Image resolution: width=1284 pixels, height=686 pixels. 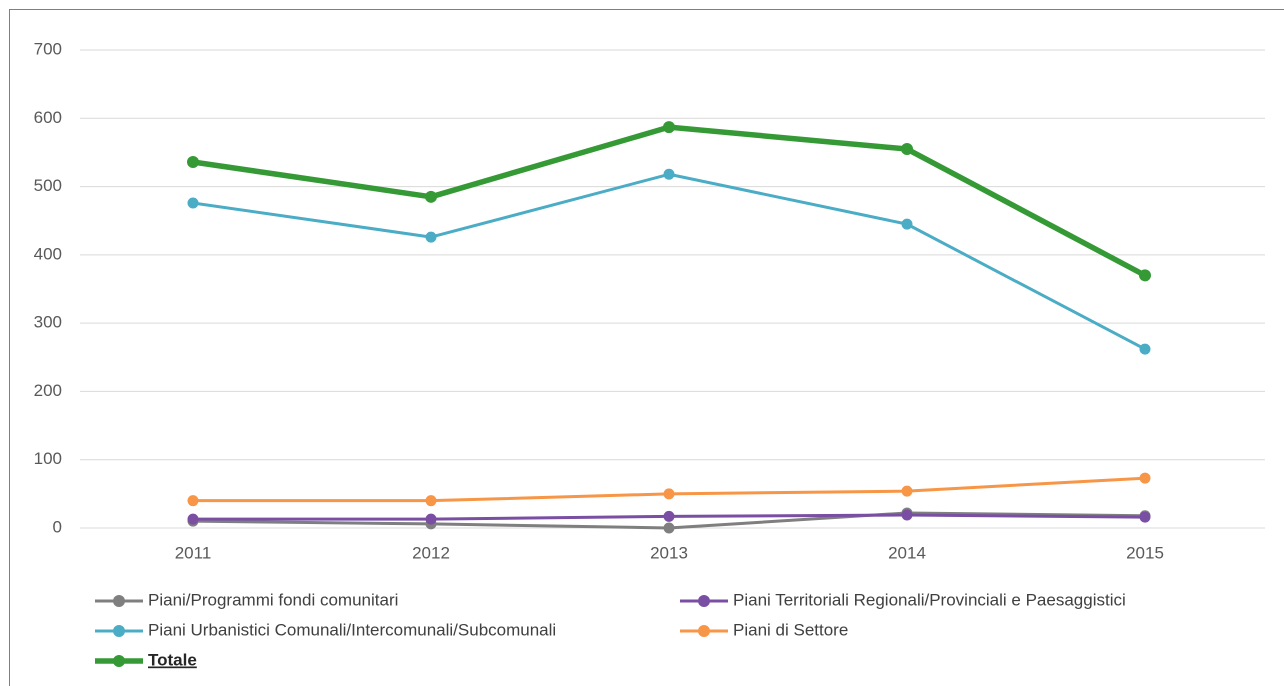 What do you see at coordinates (57, 526) in the screenshot?
I see `y-tick-label: 0` at bounding box center [57, 526].